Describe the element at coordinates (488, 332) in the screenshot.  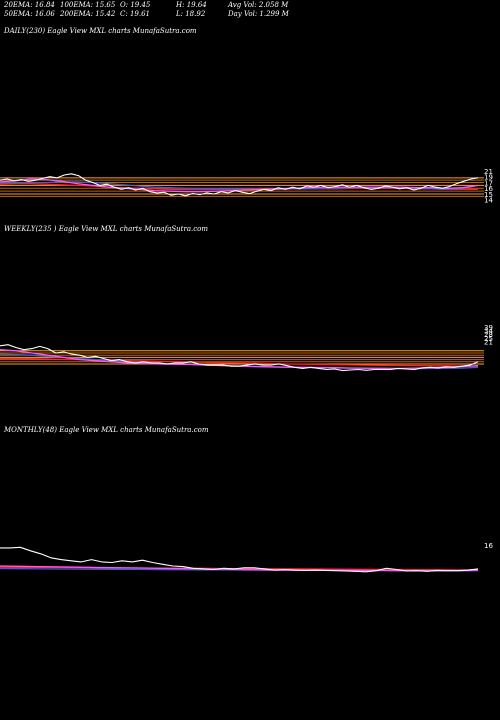
I see `y-tick-label: 34` at that location.